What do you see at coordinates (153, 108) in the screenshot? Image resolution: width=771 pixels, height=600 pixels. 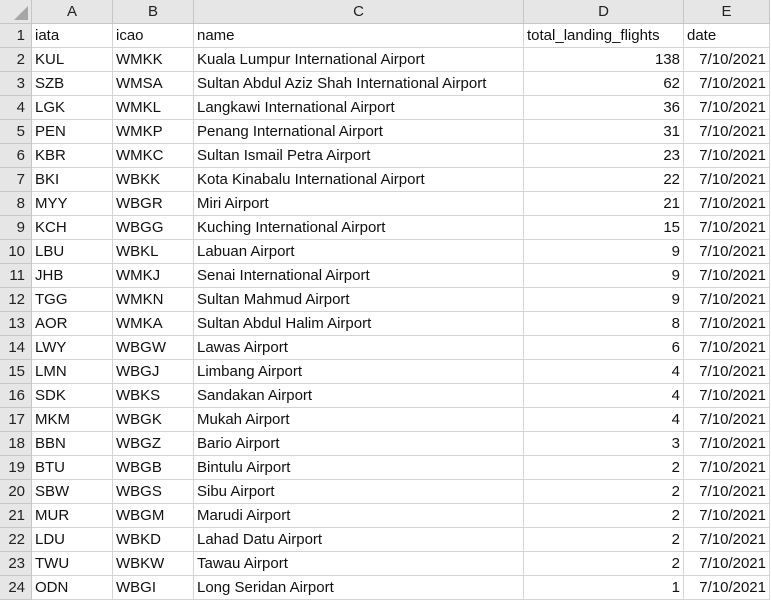 I see `cell-icao: WMKL` at bounding box center [153, 108].